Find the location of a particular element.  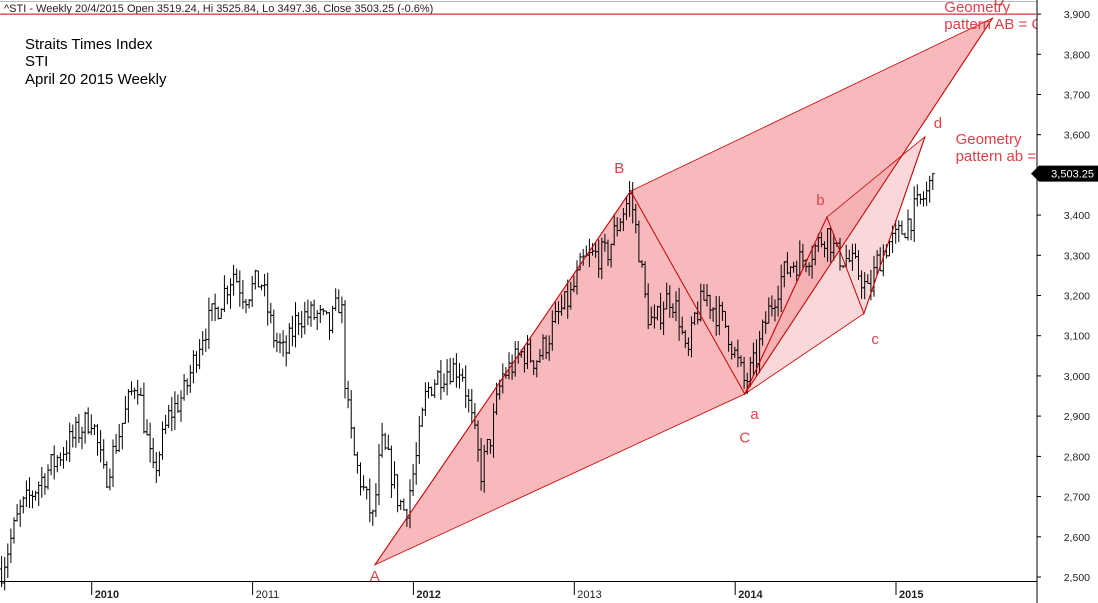

y-tick-label: 3,600 is located at coordinates (1077, 136).